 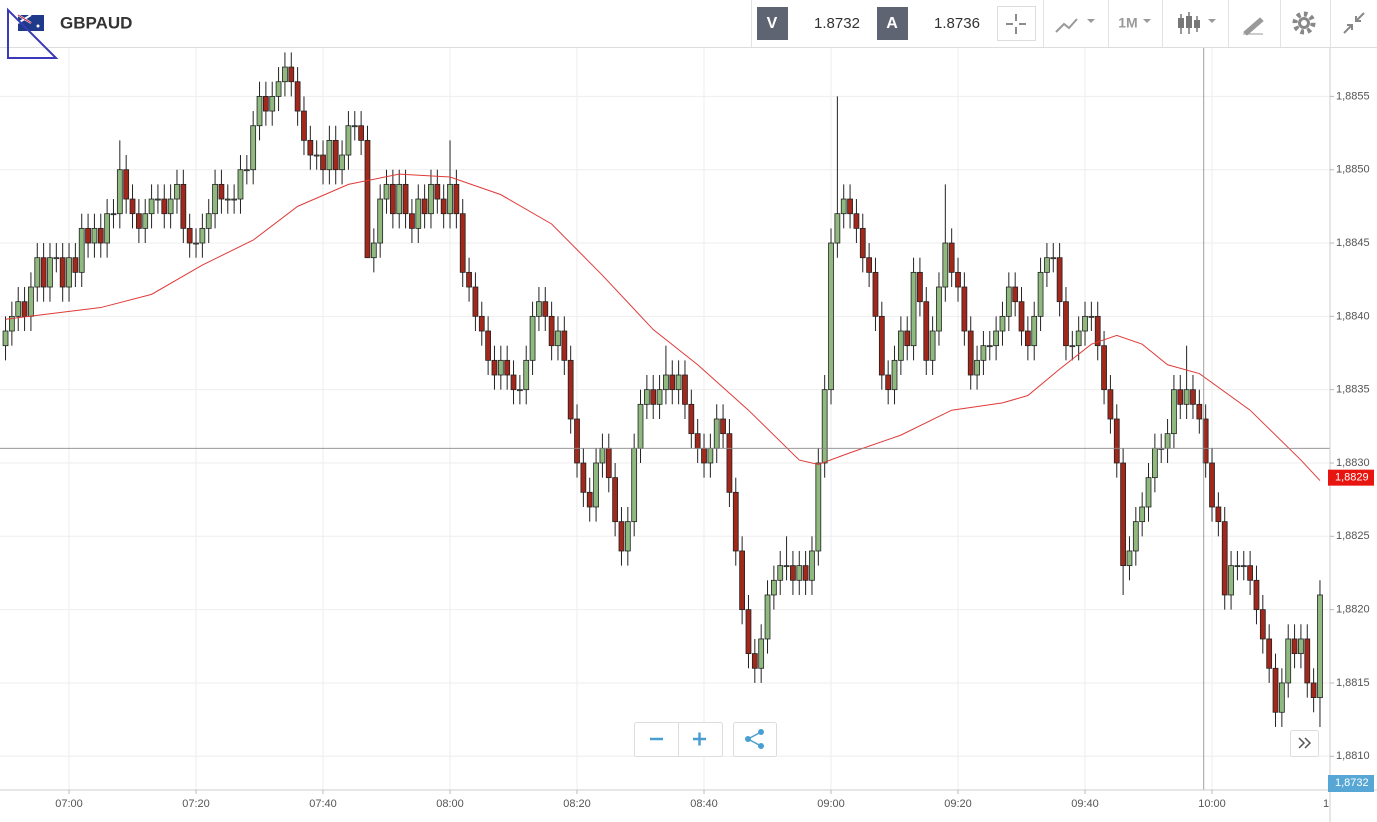 I want to click on draw-button, so click(x=1253, y=26).